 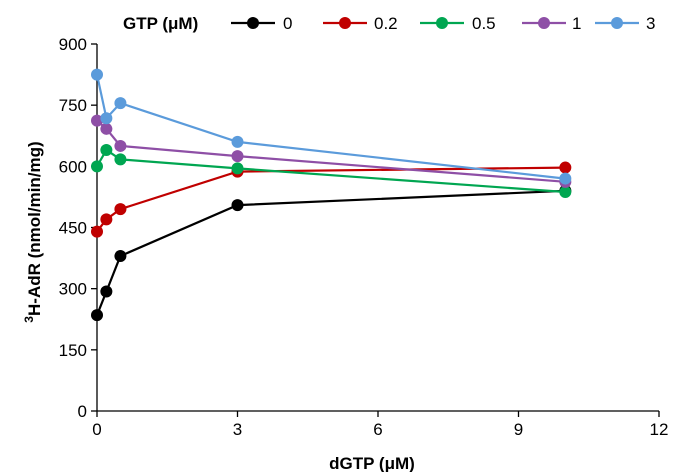 What do you see at coordinates (518, 429) in the screenshot?
I see `x-tick-label: 9` at bounding box center [518, 429].